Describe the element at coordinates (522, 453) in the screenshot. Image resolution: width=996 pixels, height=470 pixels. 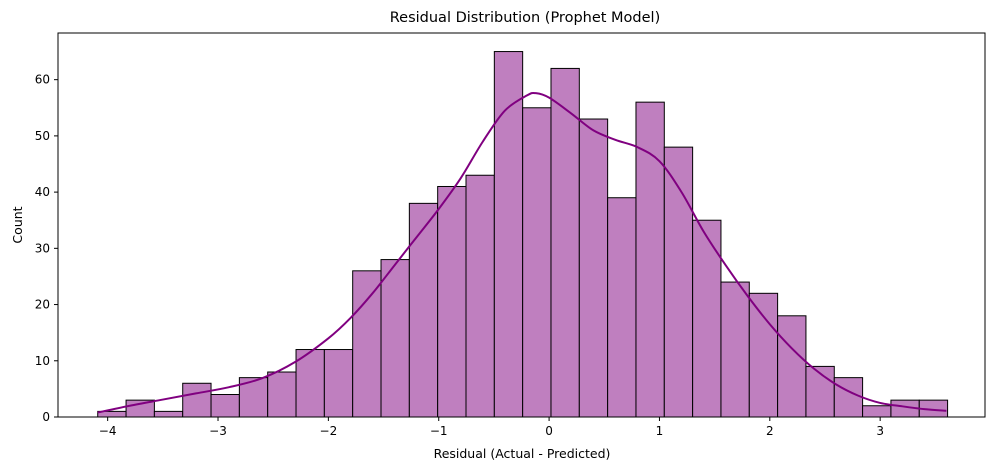
I see `x-axis-label: Residual (Actual - Predicted)` at that location.